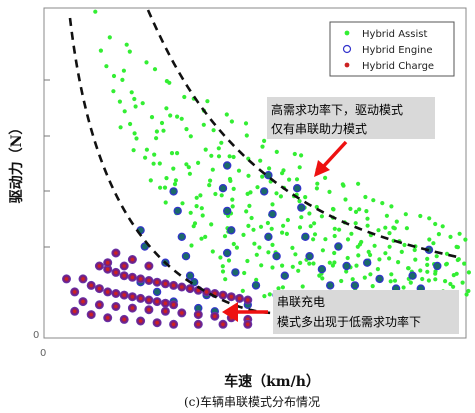 The width and height of the screenshot is (475, 413). I want to click on legend-label-hybrid-charge: Hybrid Charge, so click(398, 66).